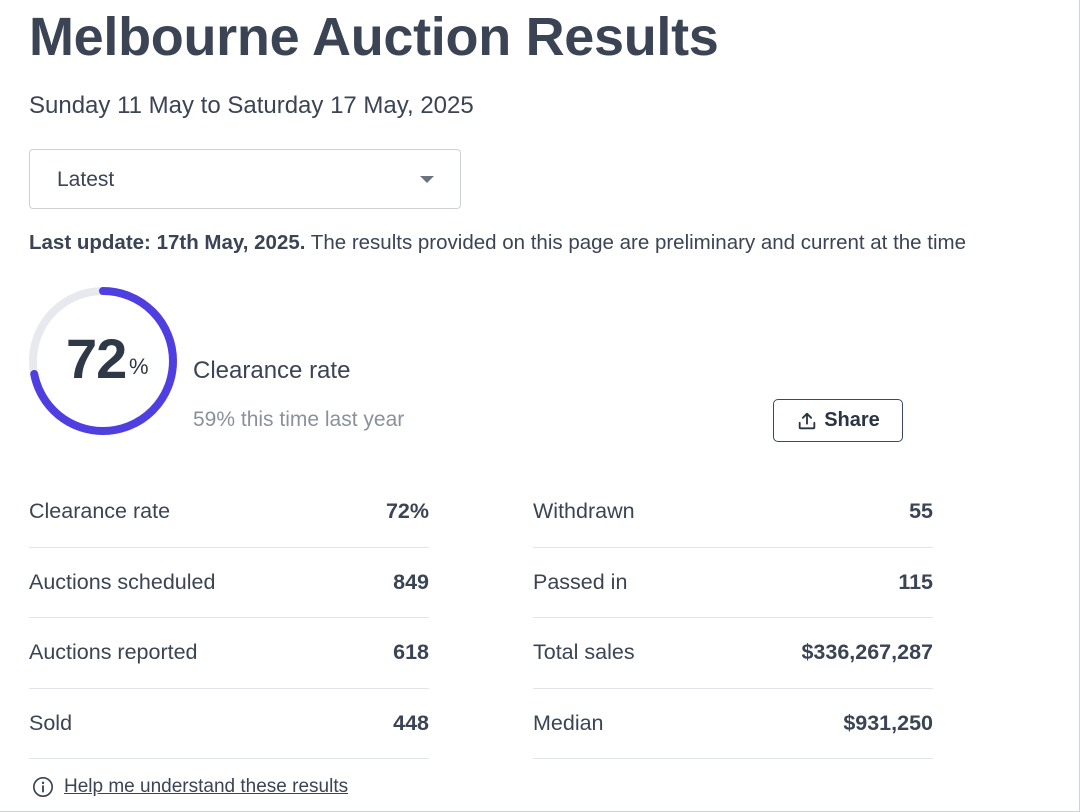  I want to click on clearance-rate-gauge, so click(103, 361).